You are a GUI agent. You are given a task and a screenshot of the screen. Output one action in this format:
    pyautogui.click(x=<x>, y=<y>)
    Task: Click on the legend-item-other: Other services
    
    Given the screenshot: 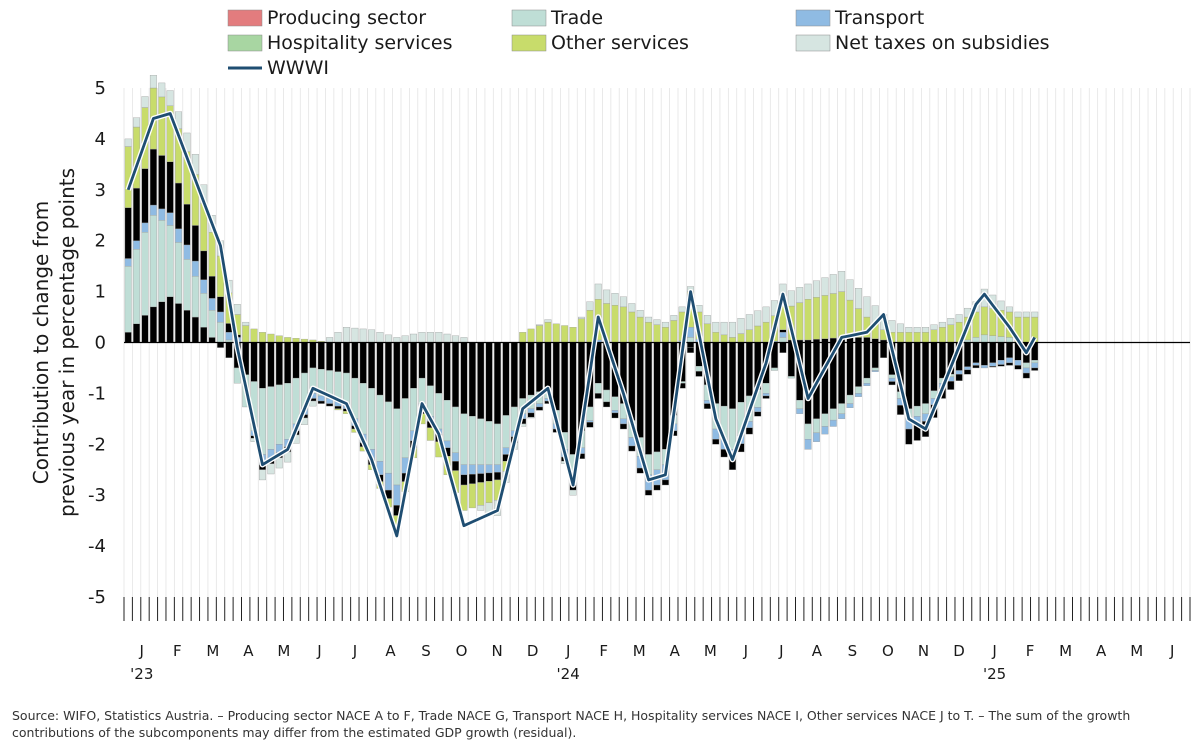 What is the action you would take?
    pyautogui.click(x=600, y=43)
    